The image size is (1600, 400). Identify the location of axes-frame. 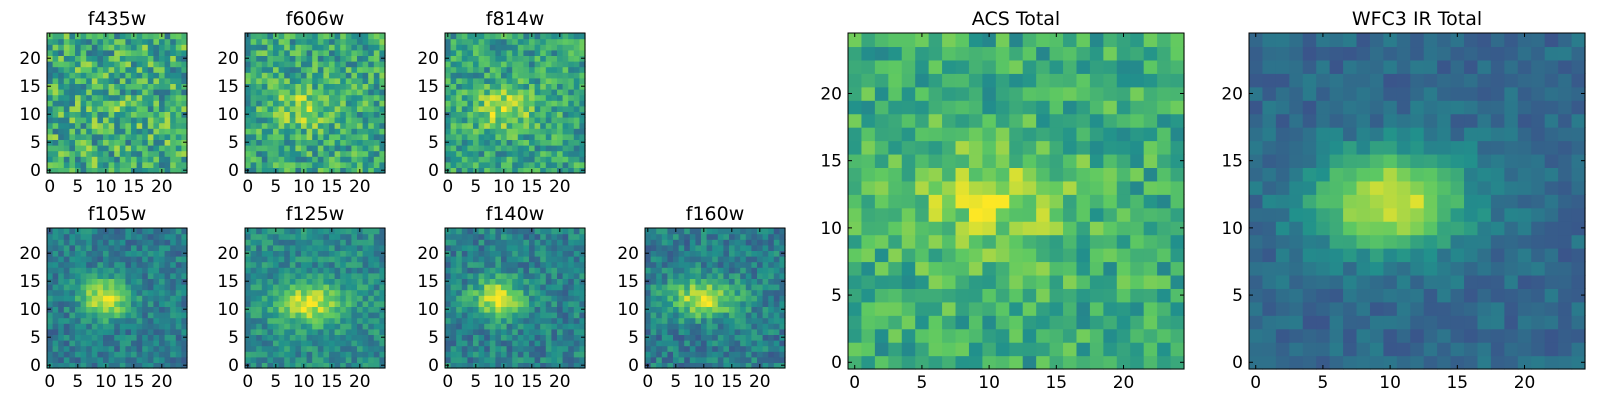
(715, 298).